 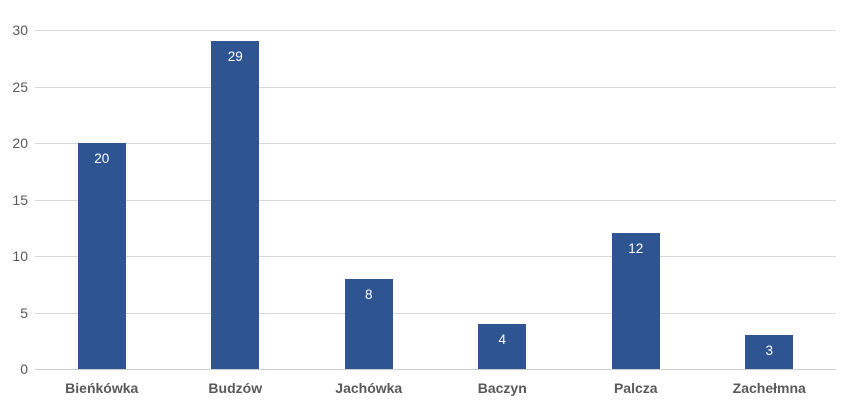 I want to click on bar-value-label: 3, so click(x=769, y=351).